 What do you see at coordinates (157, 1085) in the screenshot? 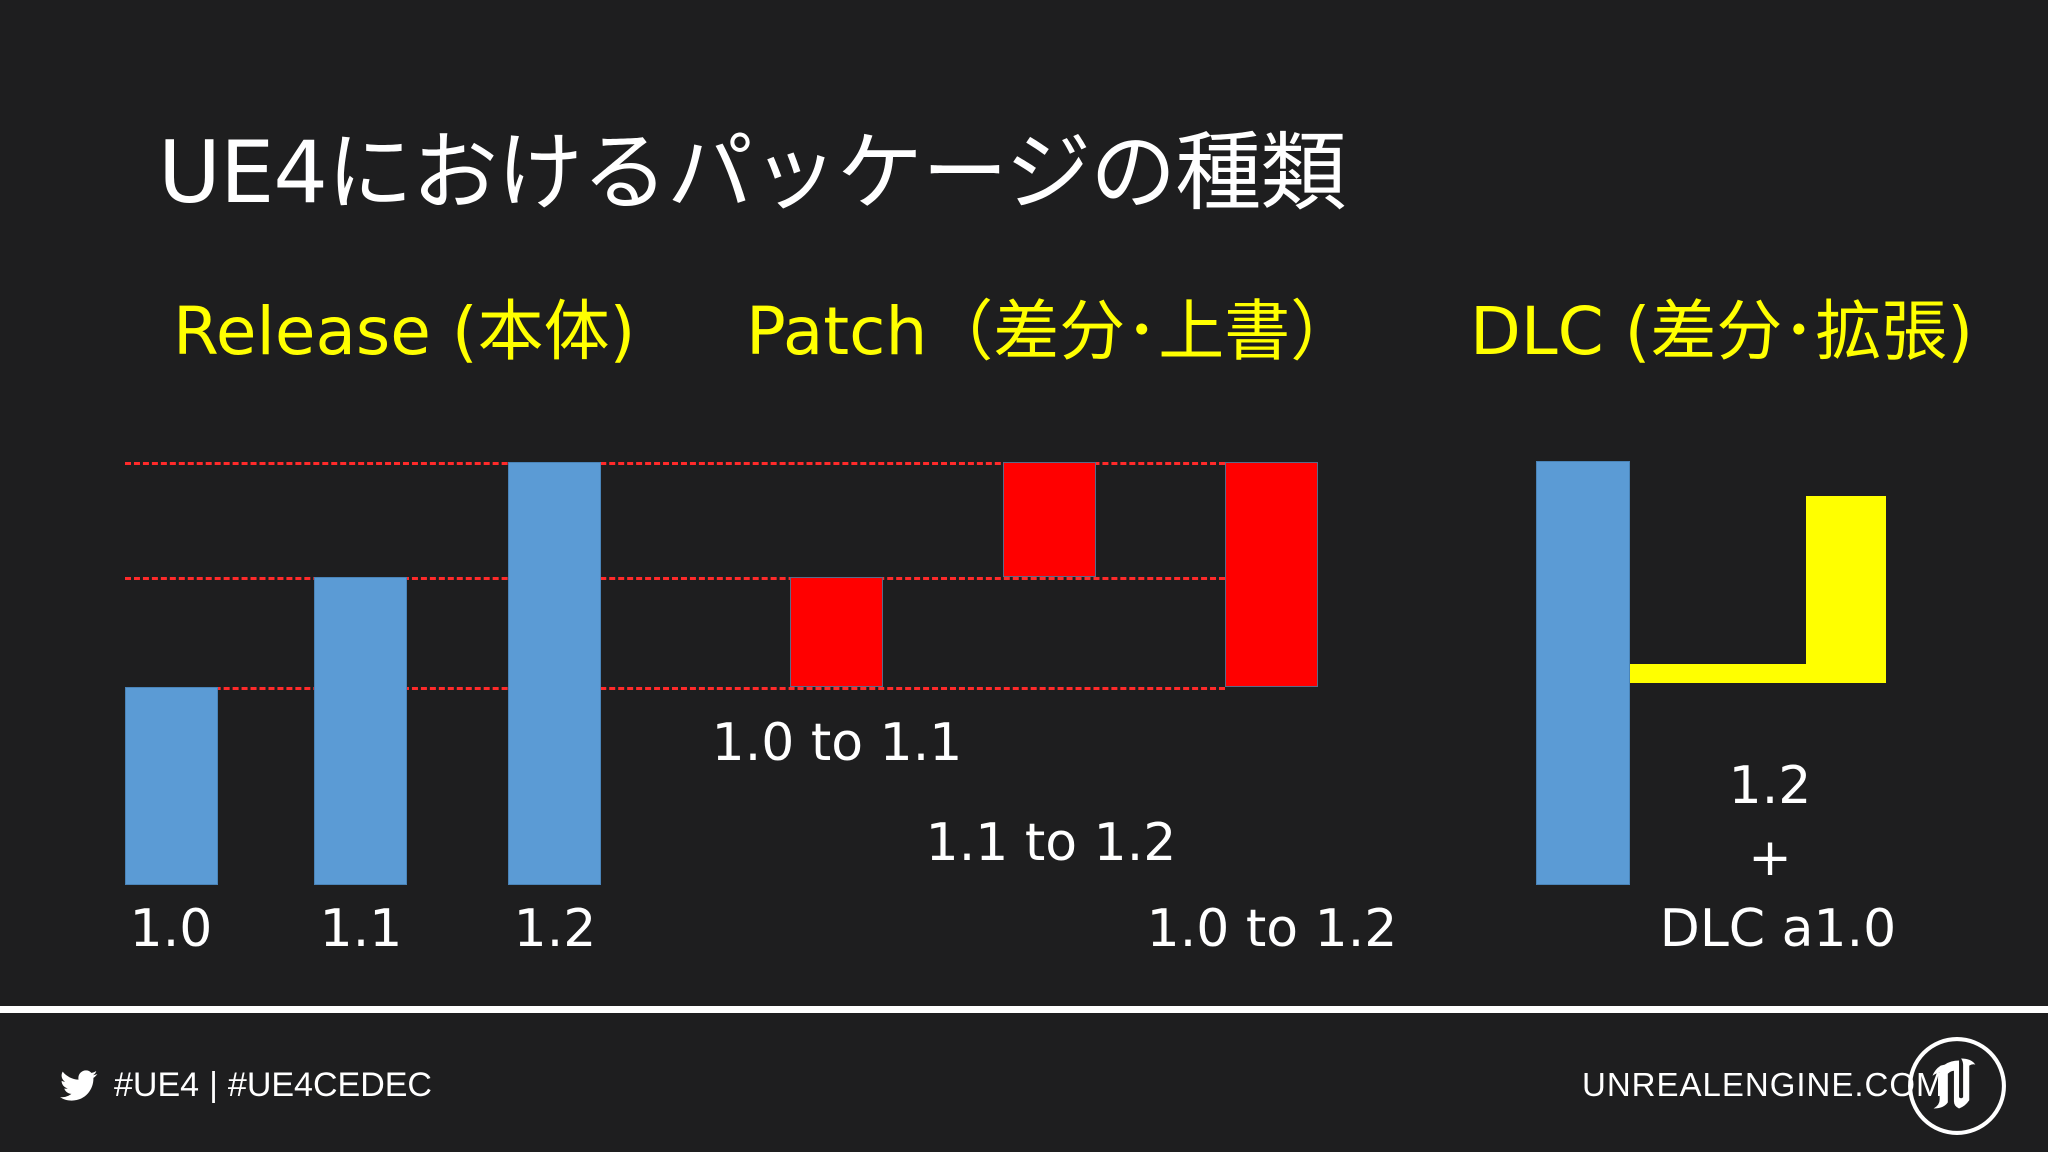
I see `hashtag-ue4: #UE4` at bounding box center [157, 1085].